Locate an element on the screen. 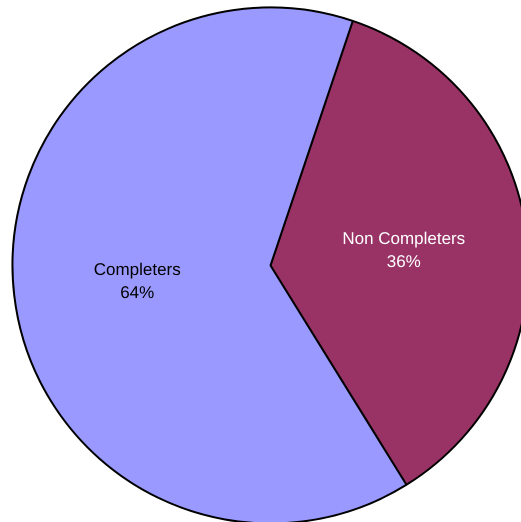 The width and height of the screenshot is (521, 522). data-label: 36% is located at coordinates (403, 261).